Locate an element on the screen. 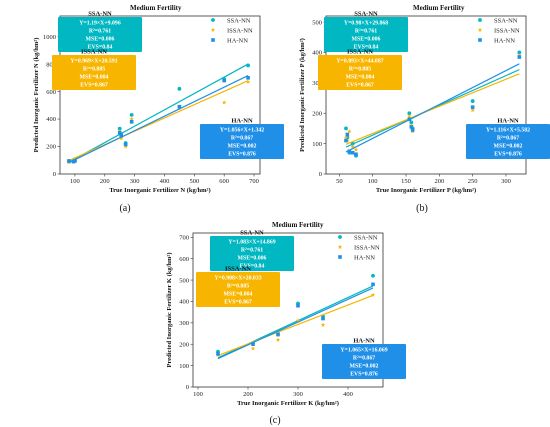  equation-line: Y=1.116×X+5.582 is located at coordinates (508, 131).